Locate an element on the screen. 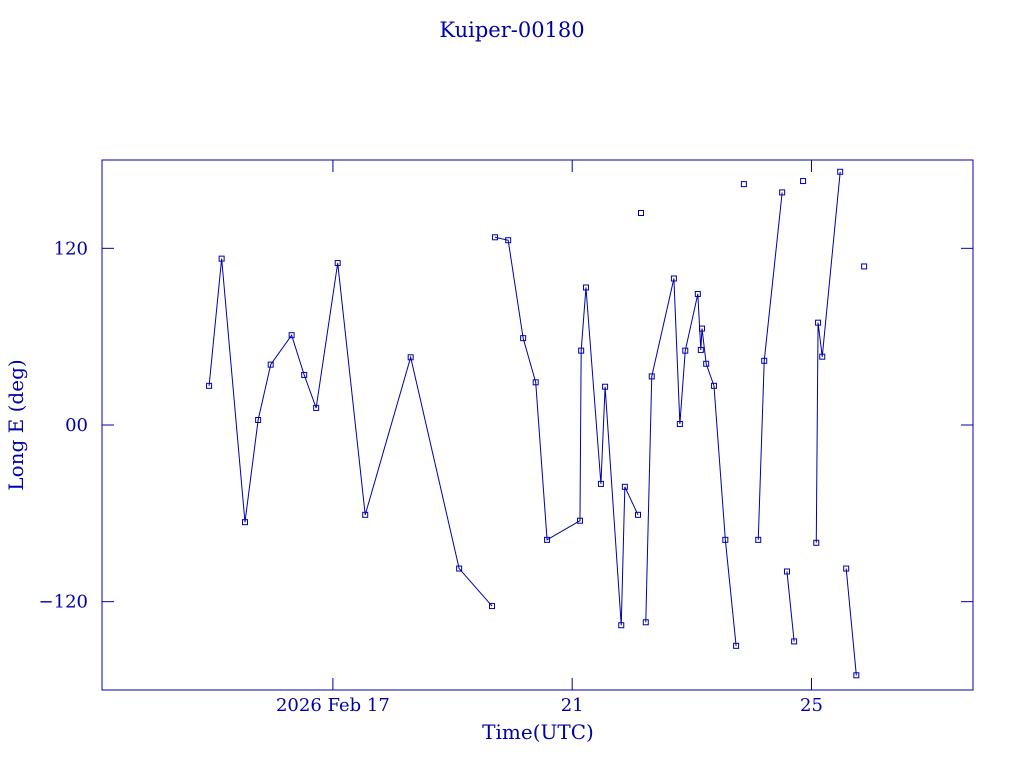  chart-title: Kuiper-00180 is located at coordinates (511, 30).